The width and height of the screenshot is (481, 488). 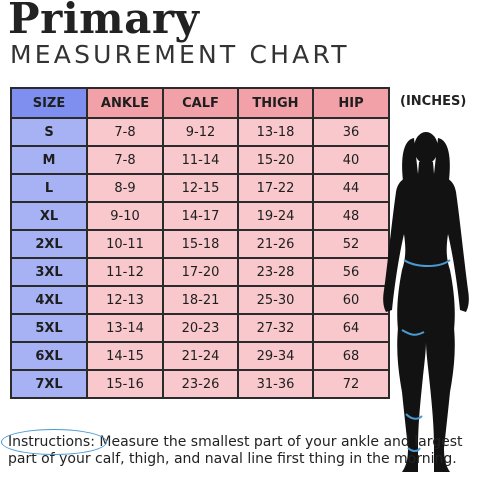 What do you see at coordinates (49, 103) in the screenshot?
I see `header-size: SIZE` at bounding box center [49, 103].